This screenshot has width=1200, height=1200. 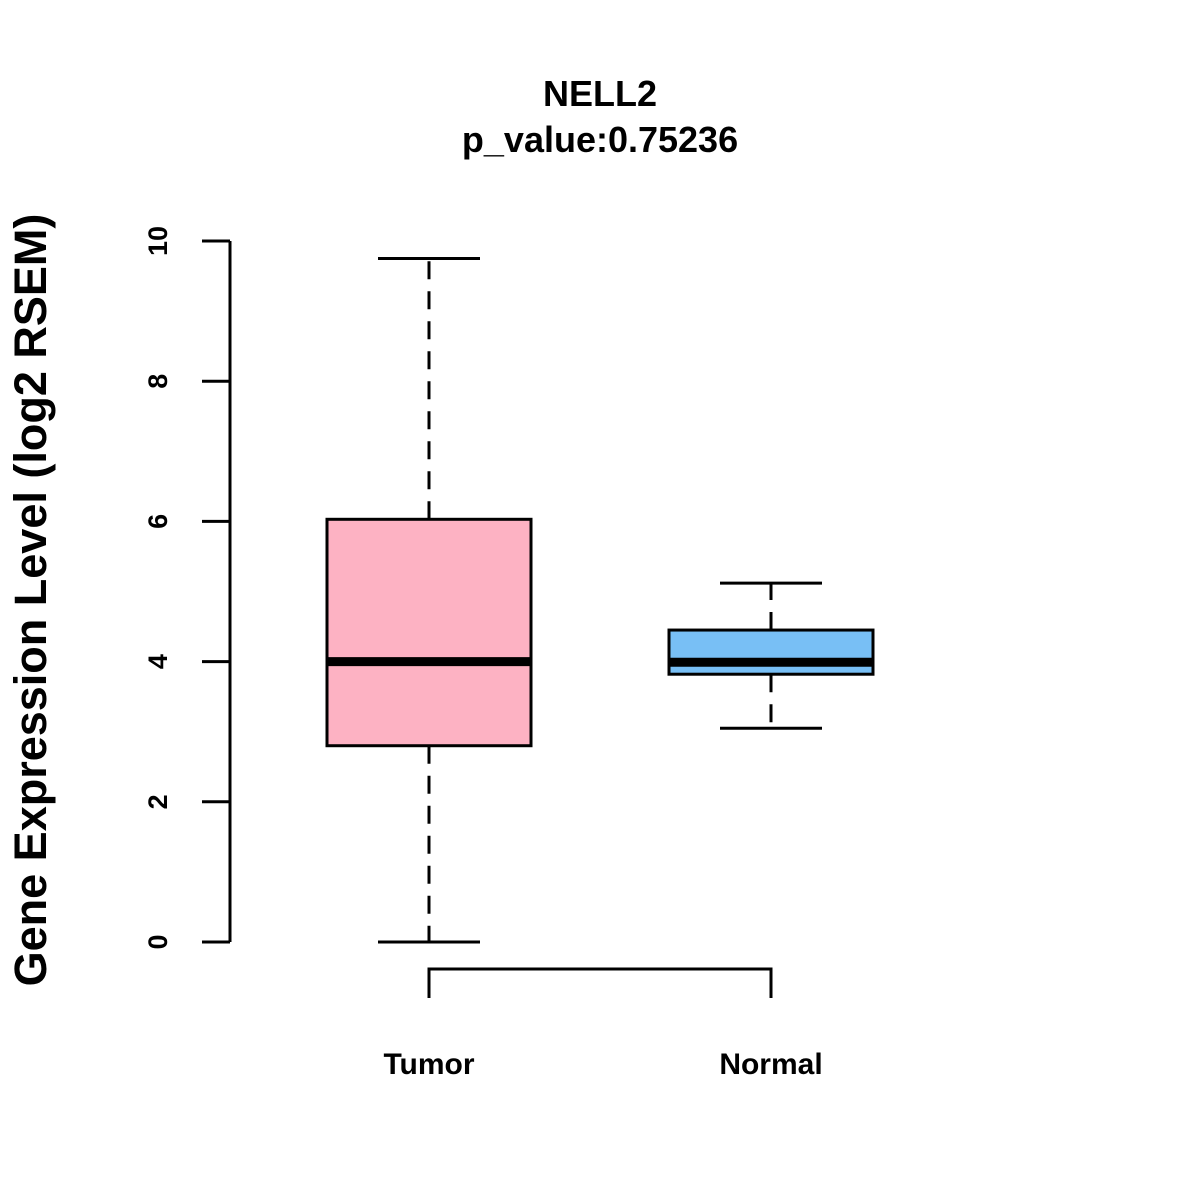 What do you see at coordinates (600, 93) in the screenshot?
I see `chart-title: NELL2` at bounding box center [600, 93].